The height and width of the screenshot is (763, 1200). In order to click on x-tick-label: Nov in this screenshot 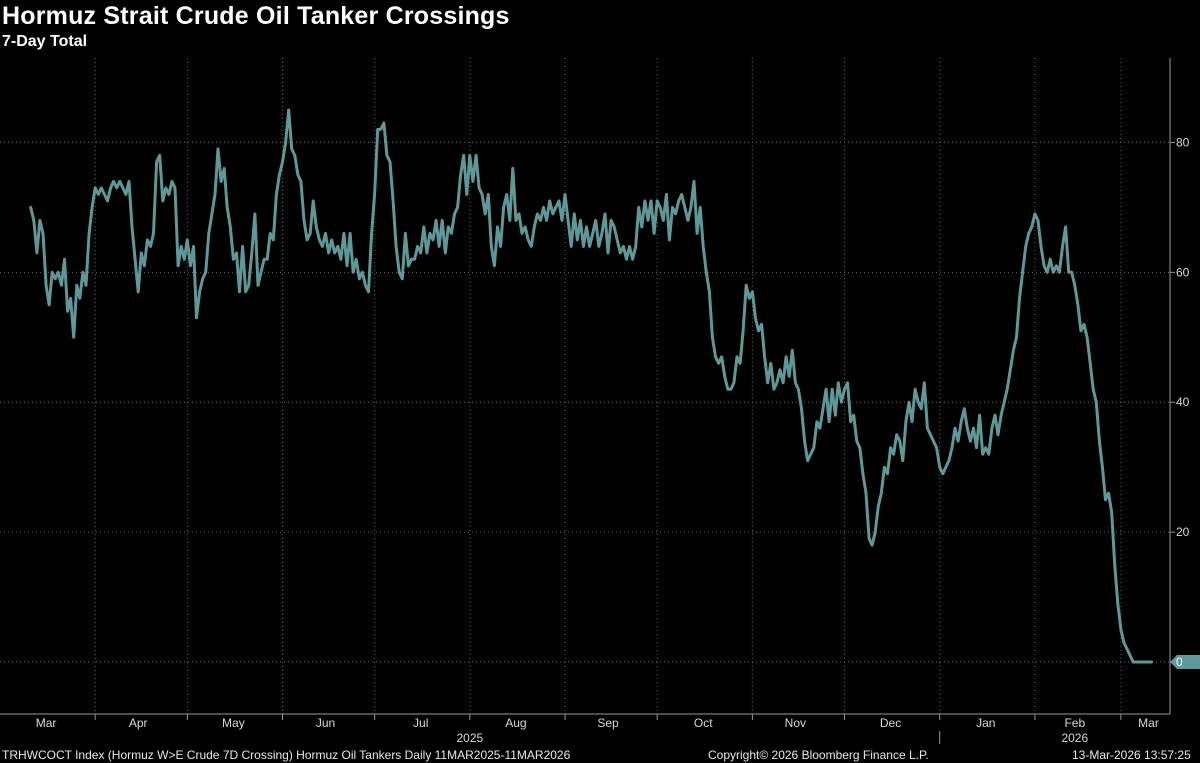, I will do `click(795, 723)`.